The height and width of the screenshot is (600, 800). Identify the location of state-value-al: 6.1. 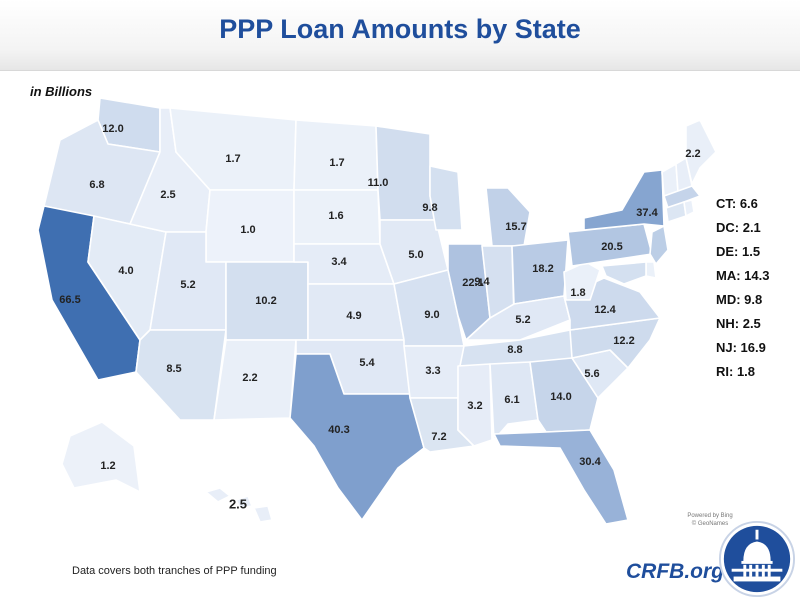
(511, 400).